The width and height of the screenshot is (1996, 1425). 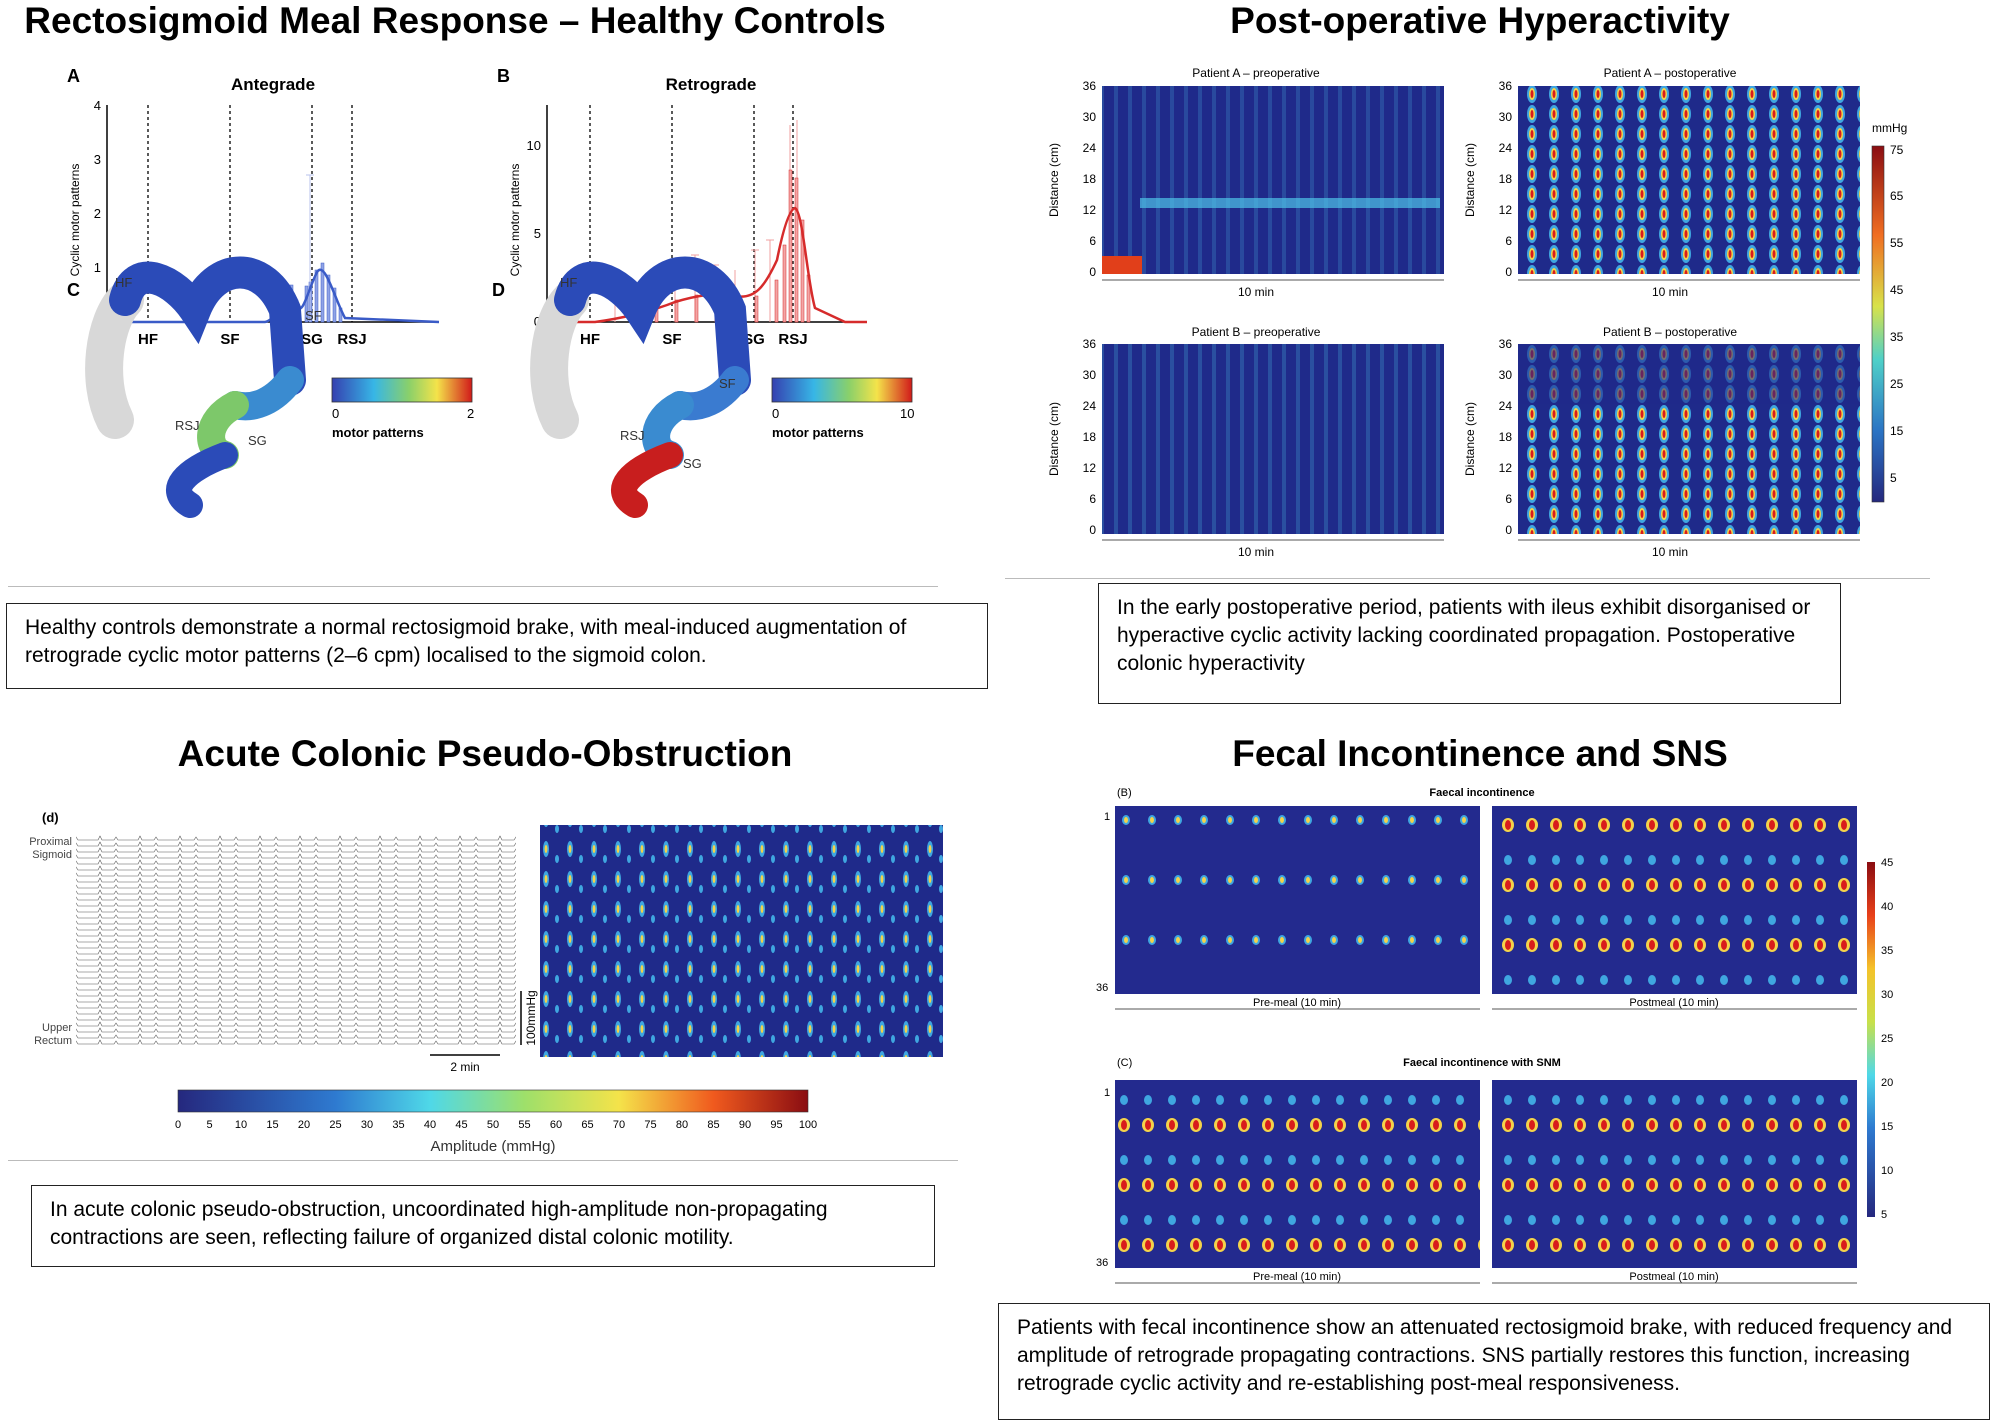 I want to click on b-marker-sf: SF, so click(x=671, y=339).